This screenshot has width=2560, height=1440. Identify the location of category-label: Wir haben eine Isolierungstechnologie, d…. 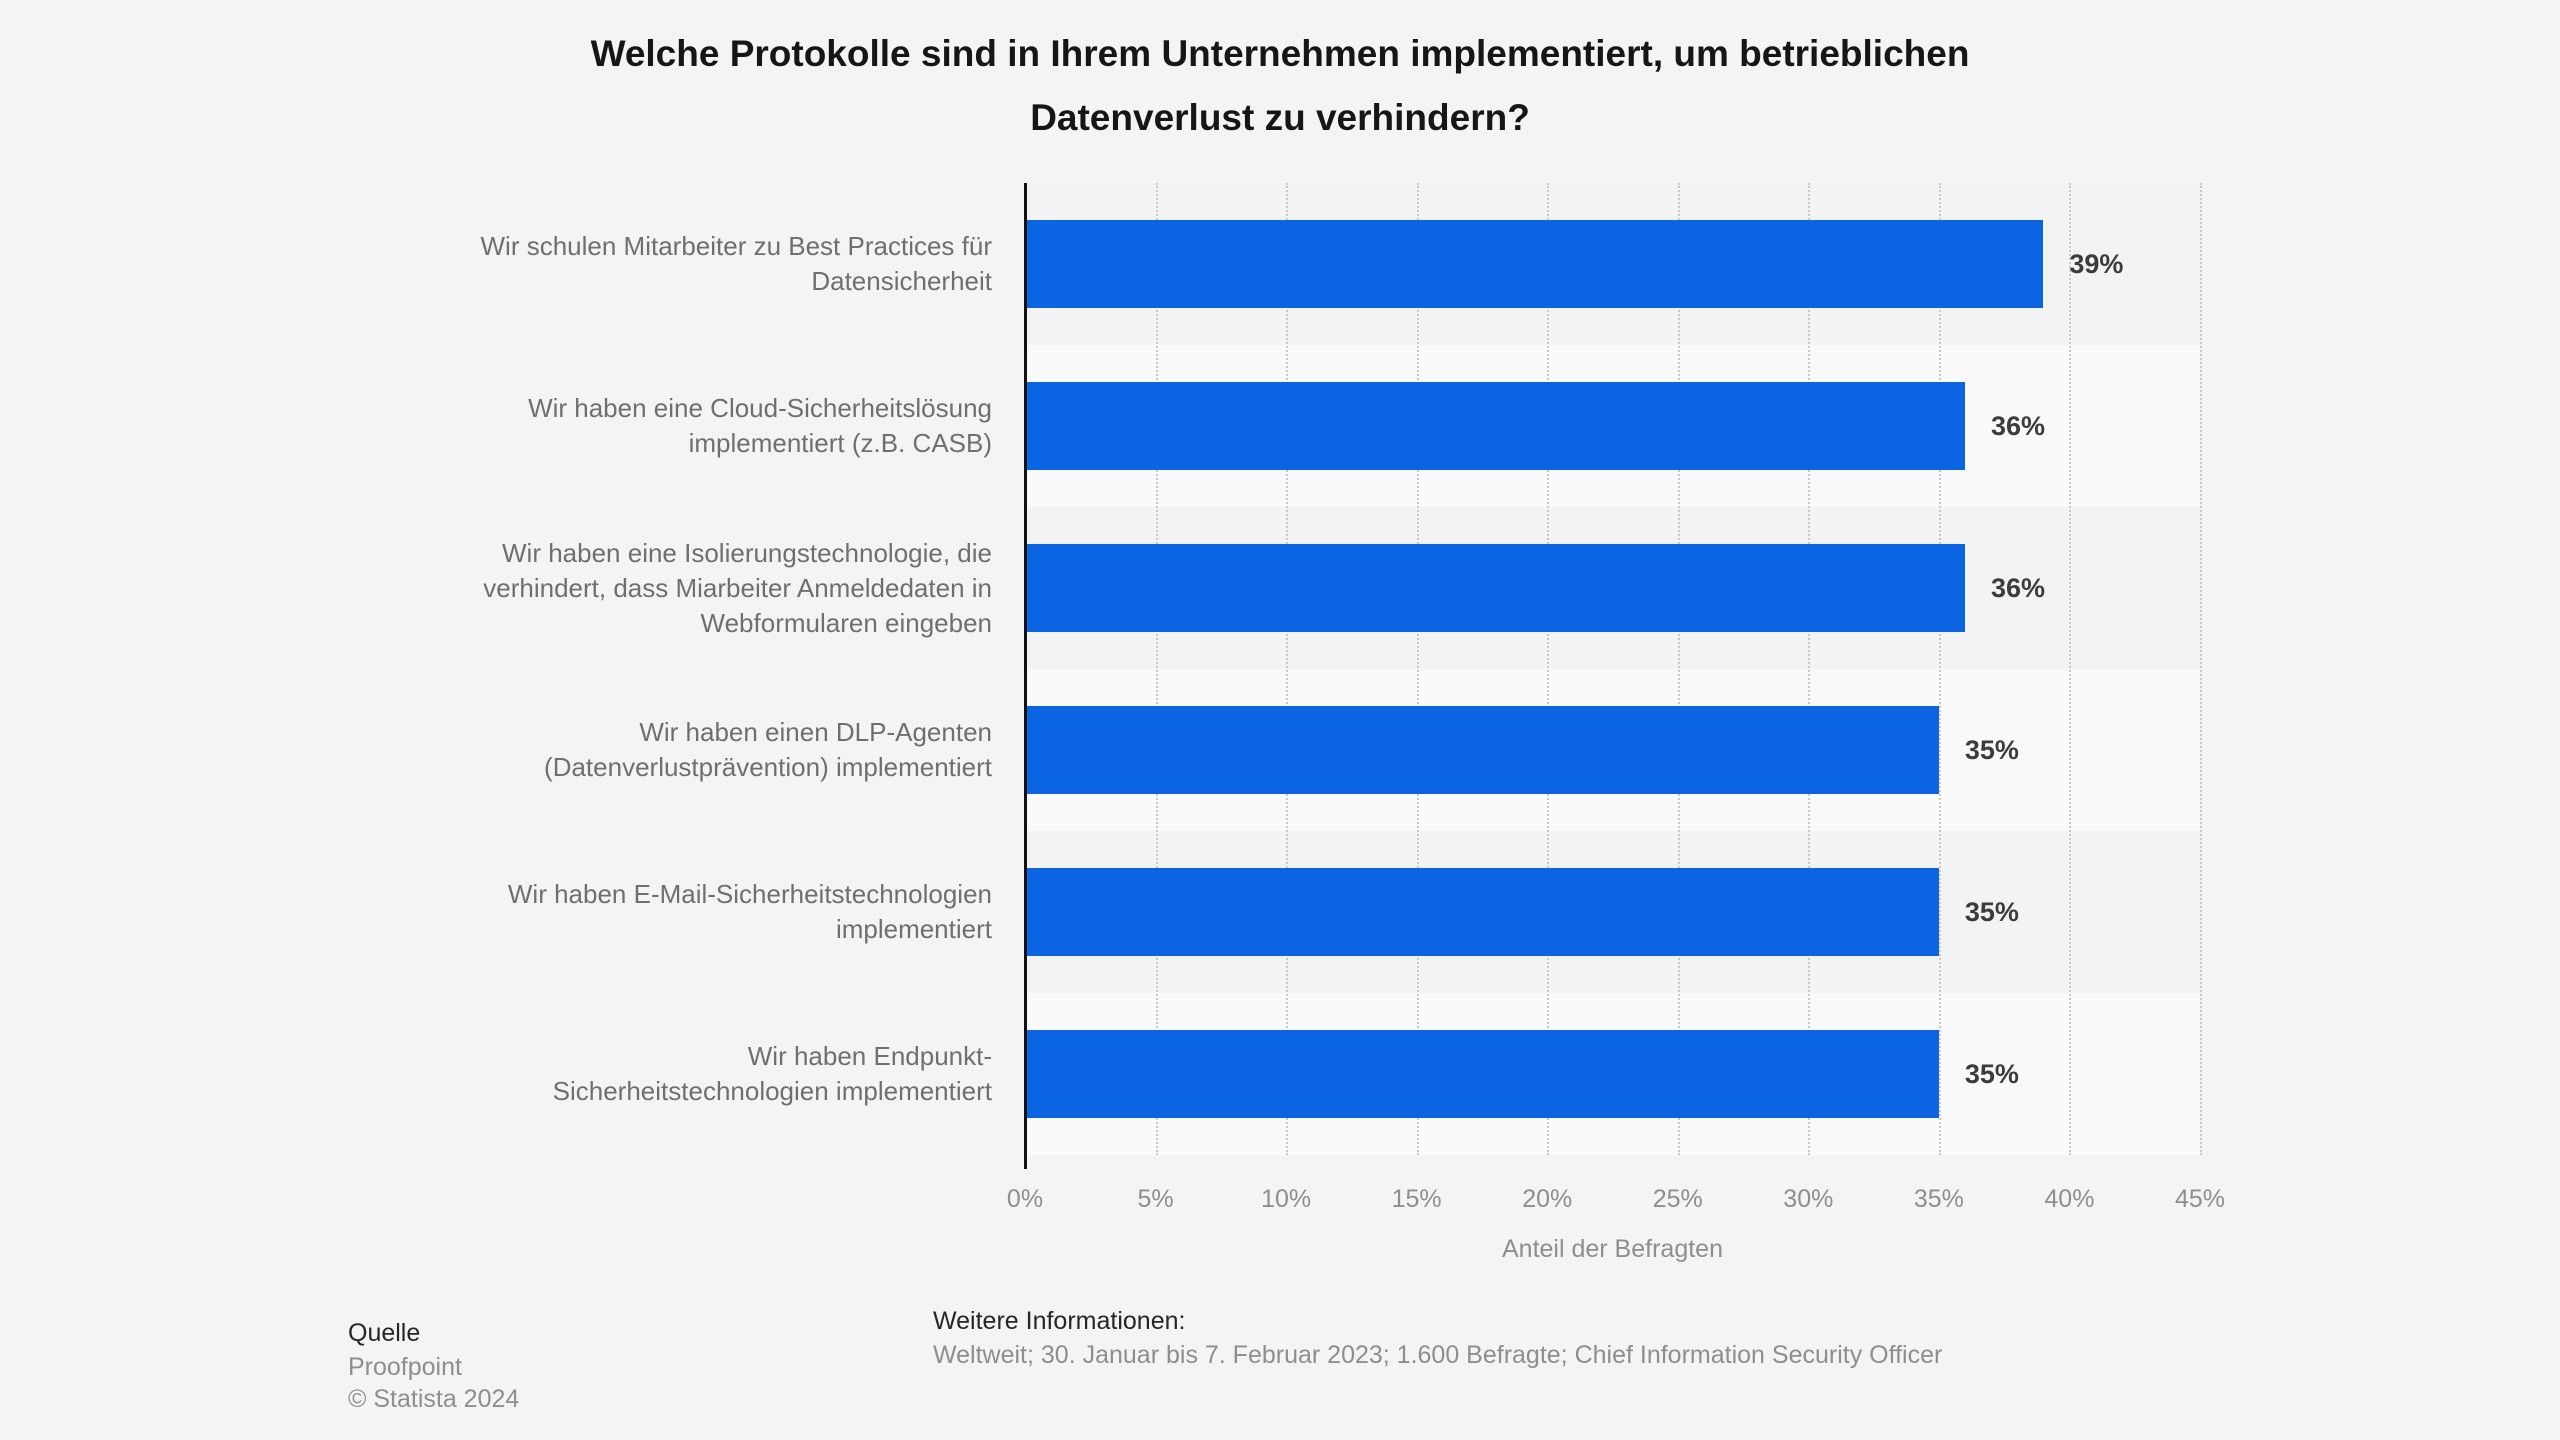
(737, 587).